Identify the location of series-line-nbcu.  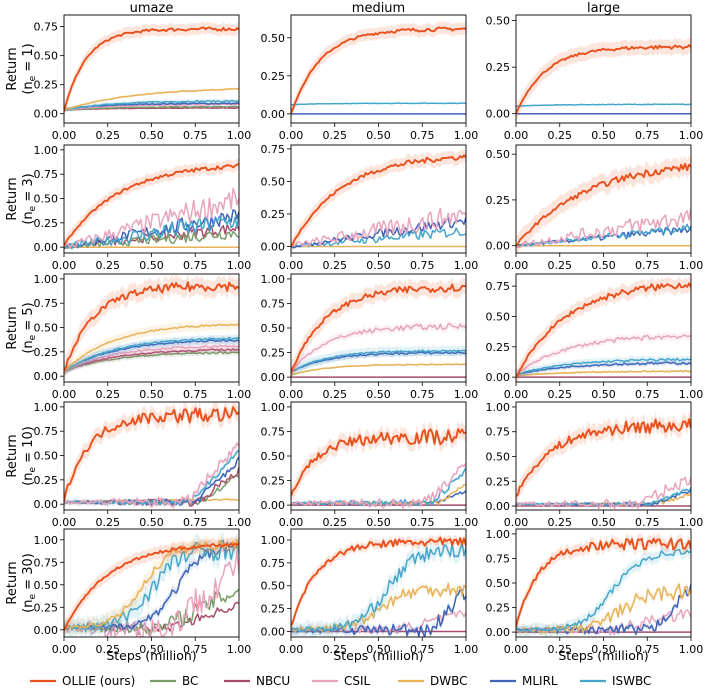
(151, 360).